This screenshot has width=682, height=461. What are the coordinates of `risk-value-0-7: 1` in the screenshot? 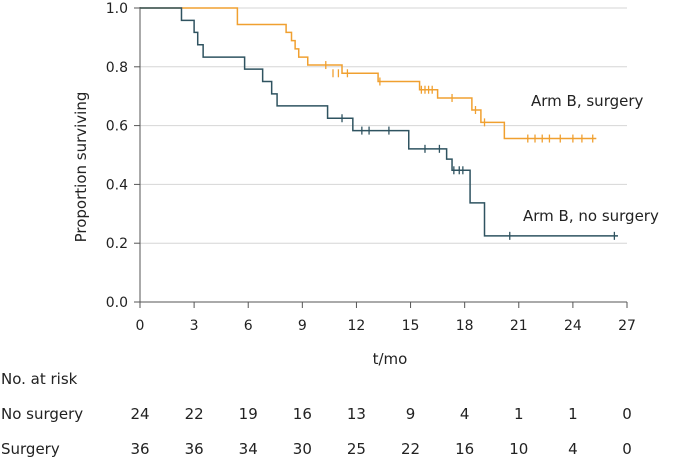 It's located at (519, 414).